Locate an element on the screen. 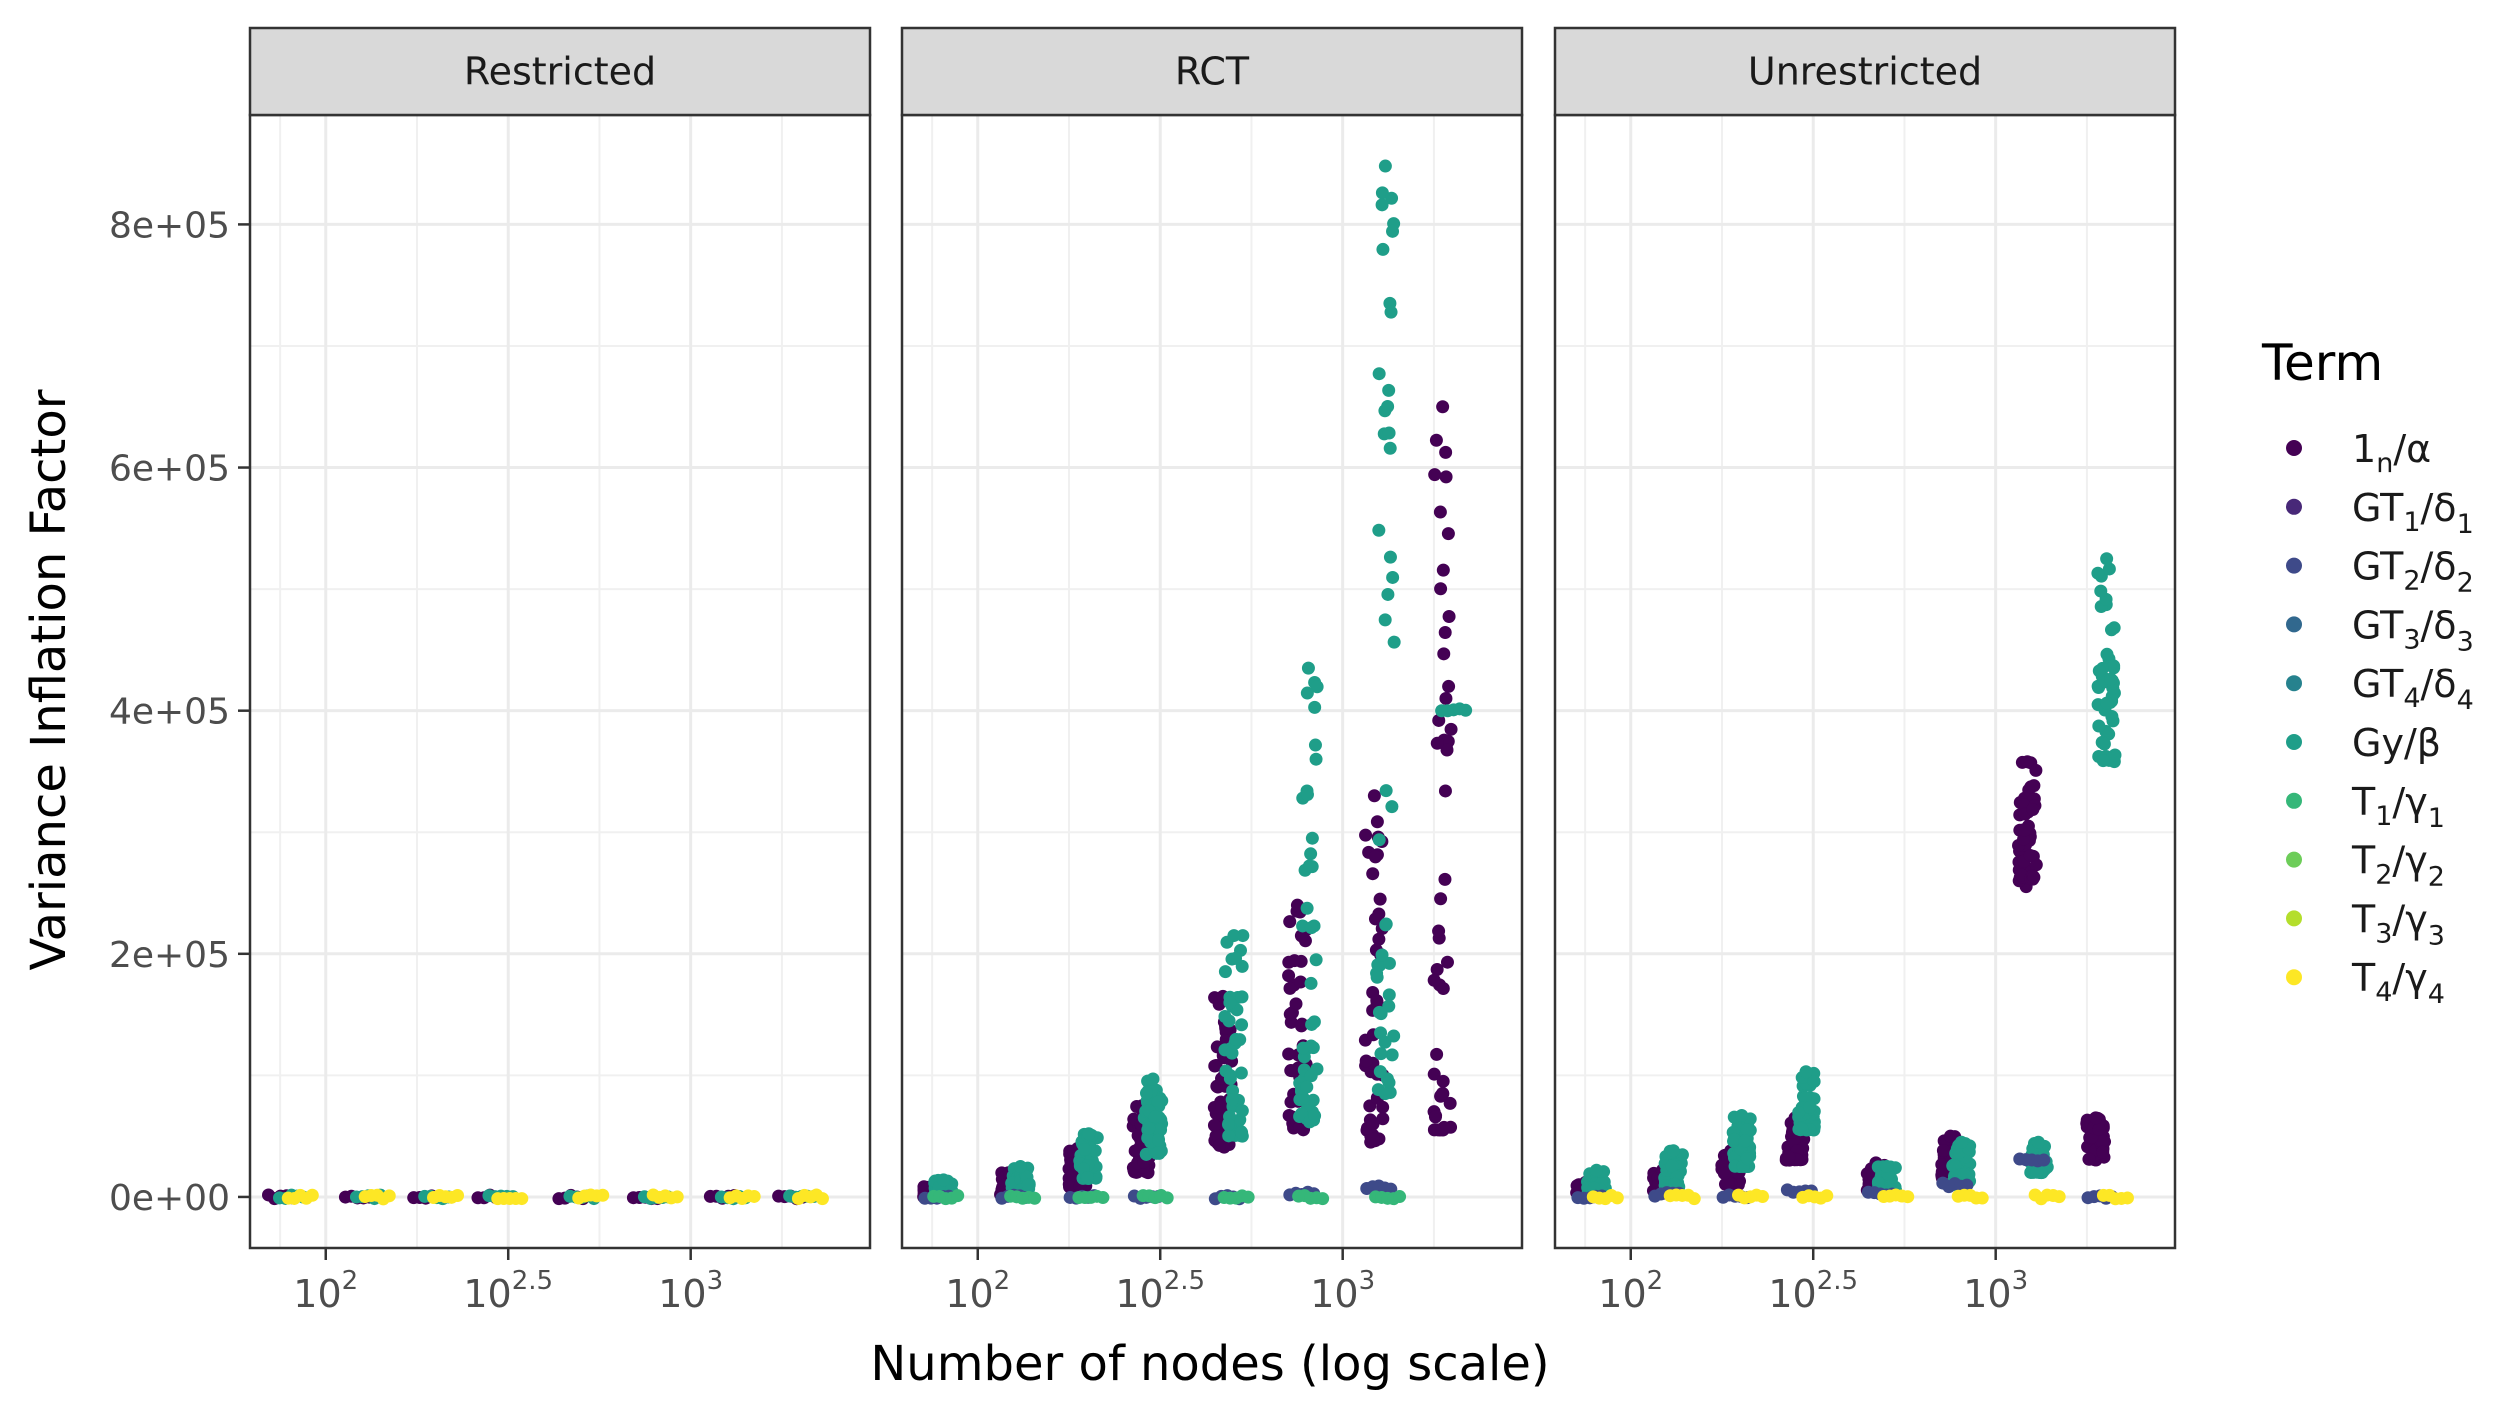 Image resolution: width=2500 pixels, height=1406 pixels. legend-label: T4/γ4 is located at coordinates (2398, 983).